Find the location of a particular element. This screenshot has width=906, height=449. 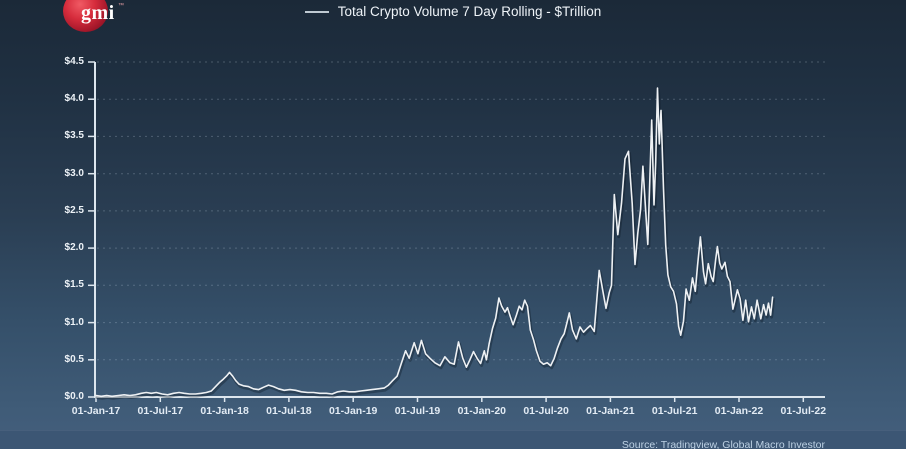

x-axis-tick-label: 01-Jan-22 is located at coordinates (739, 411).